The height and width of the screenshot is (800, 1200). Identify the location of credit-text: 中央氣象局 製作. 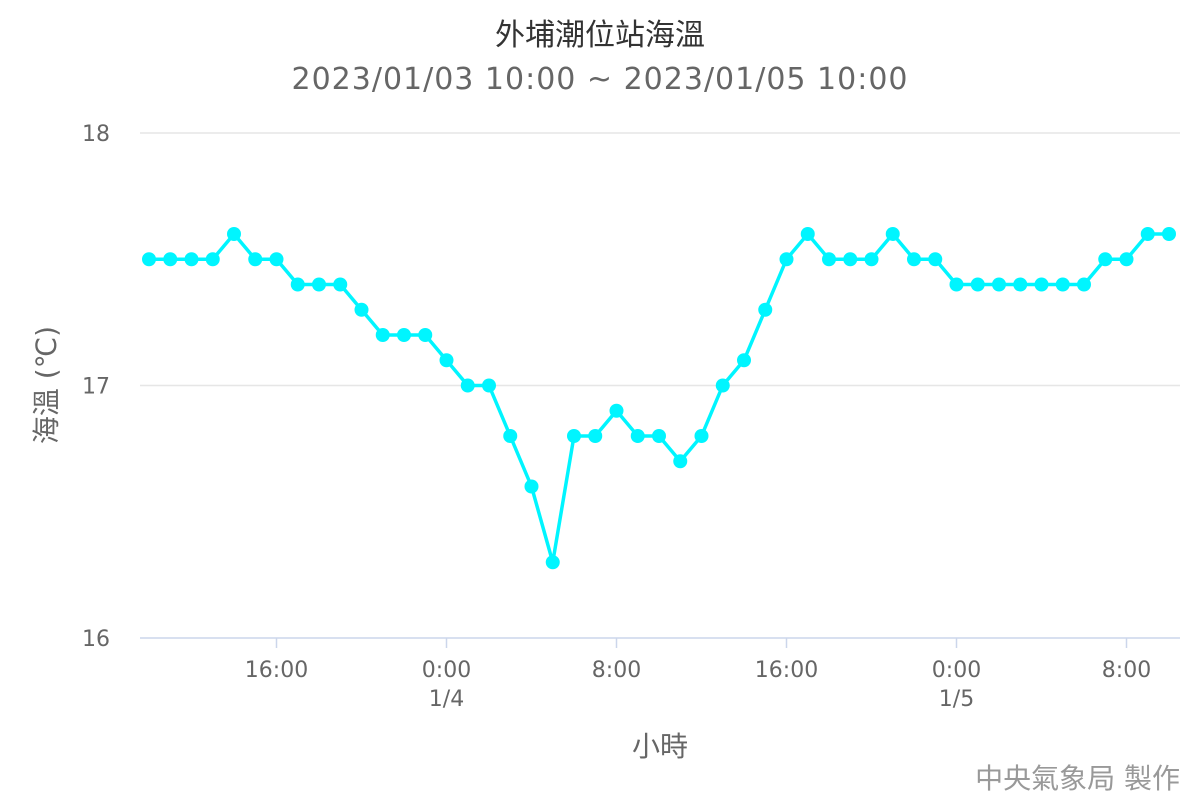
(1077, 778).